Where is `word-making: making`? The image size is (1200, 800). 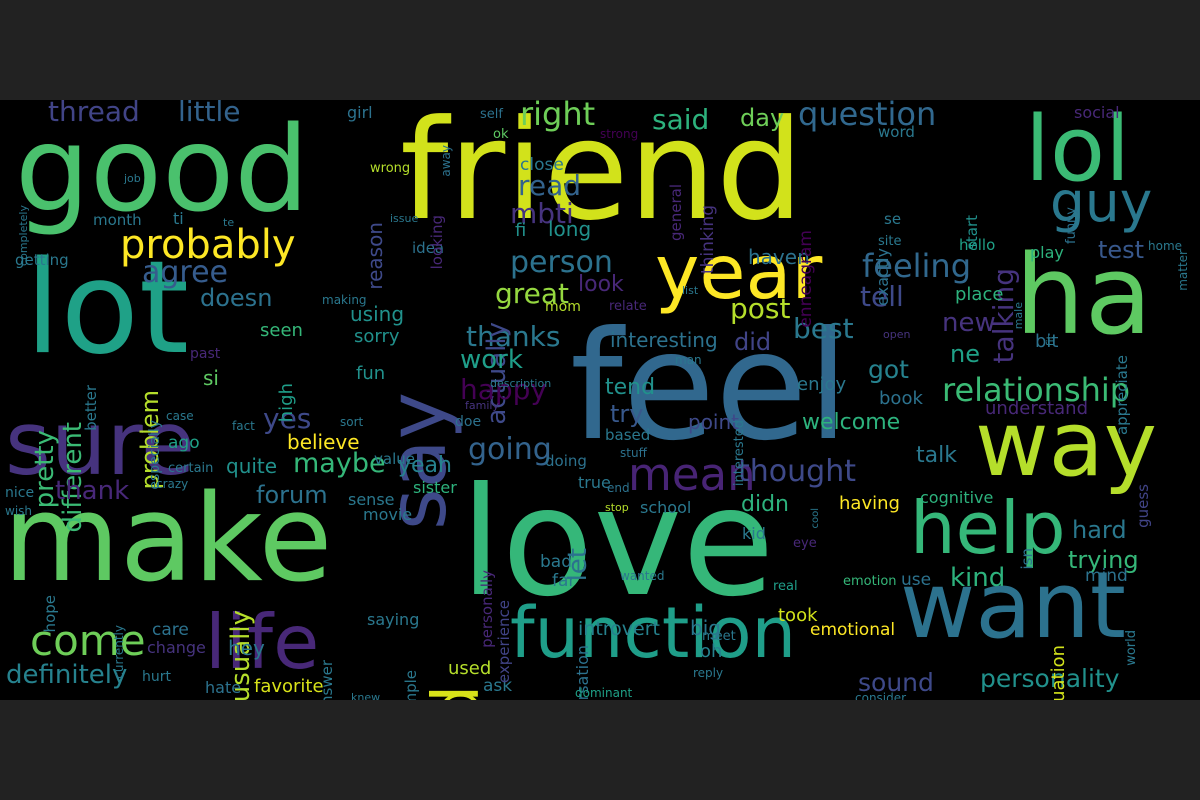 word-making: making is located at coordinates (344, 300).